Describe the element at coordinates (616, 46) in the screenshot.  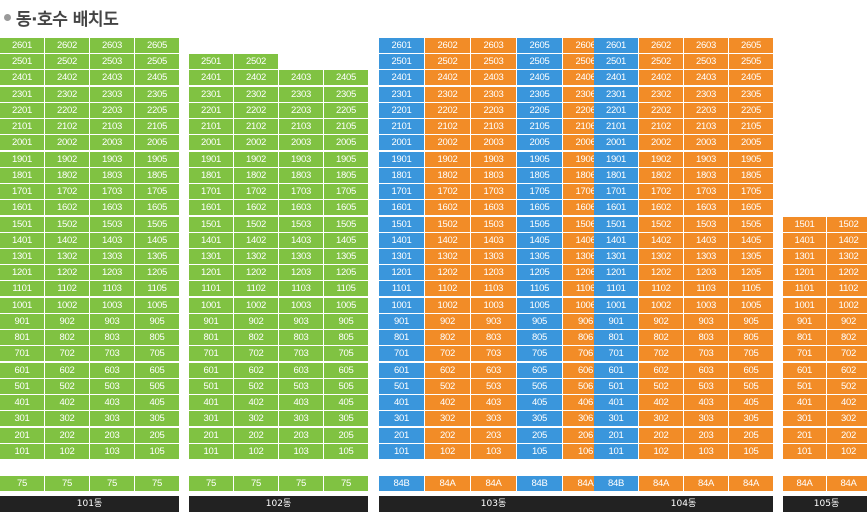
I see `unit-cell: 2601` at that location.